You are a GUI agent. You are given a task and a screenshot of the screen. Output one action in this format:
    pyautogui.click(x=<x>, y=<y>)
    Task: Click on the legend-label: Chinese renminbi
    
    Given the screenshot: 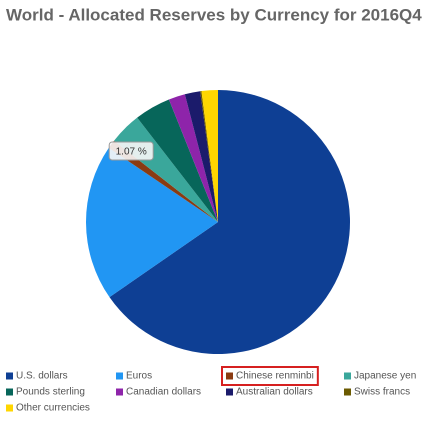 What is the action you would take?
    pyautogui.click(x=275, y=376)
    